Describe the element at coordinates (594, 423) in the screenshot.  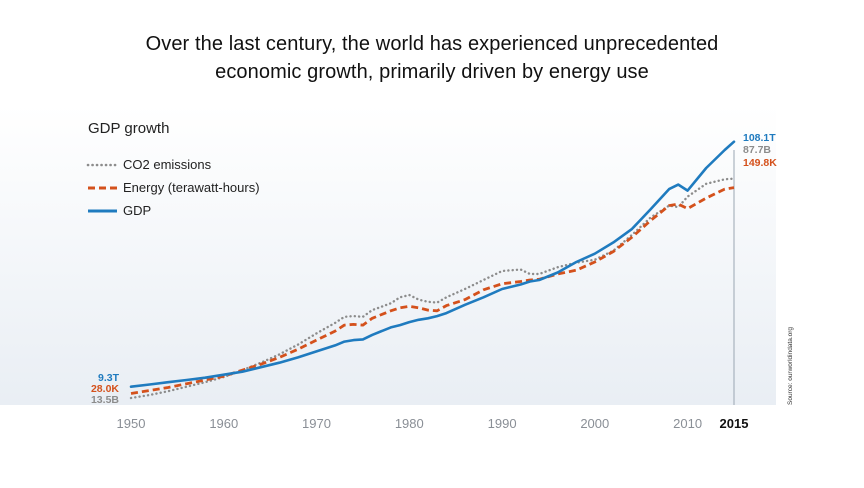
I see `x-tick-label-2000: 2000` at that location.